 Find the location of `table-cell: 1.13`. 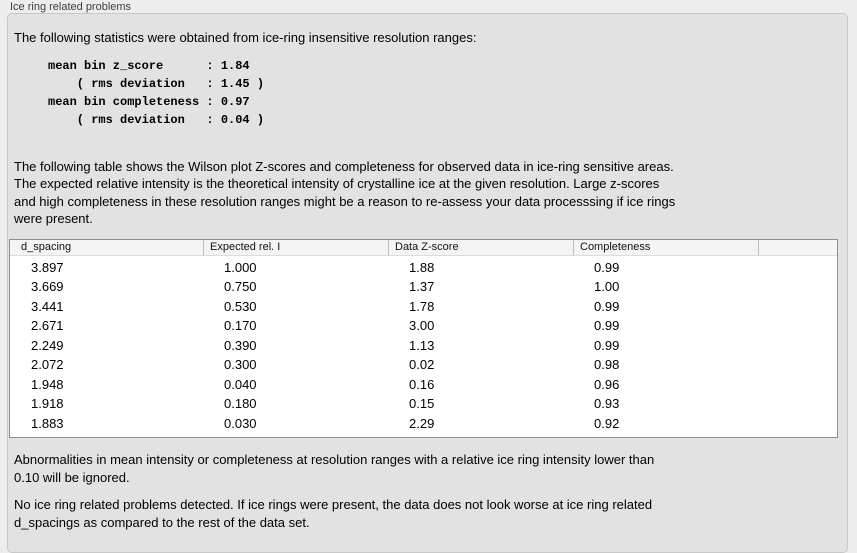

table-cell: 1.13 is located at coordinates (422, 345).